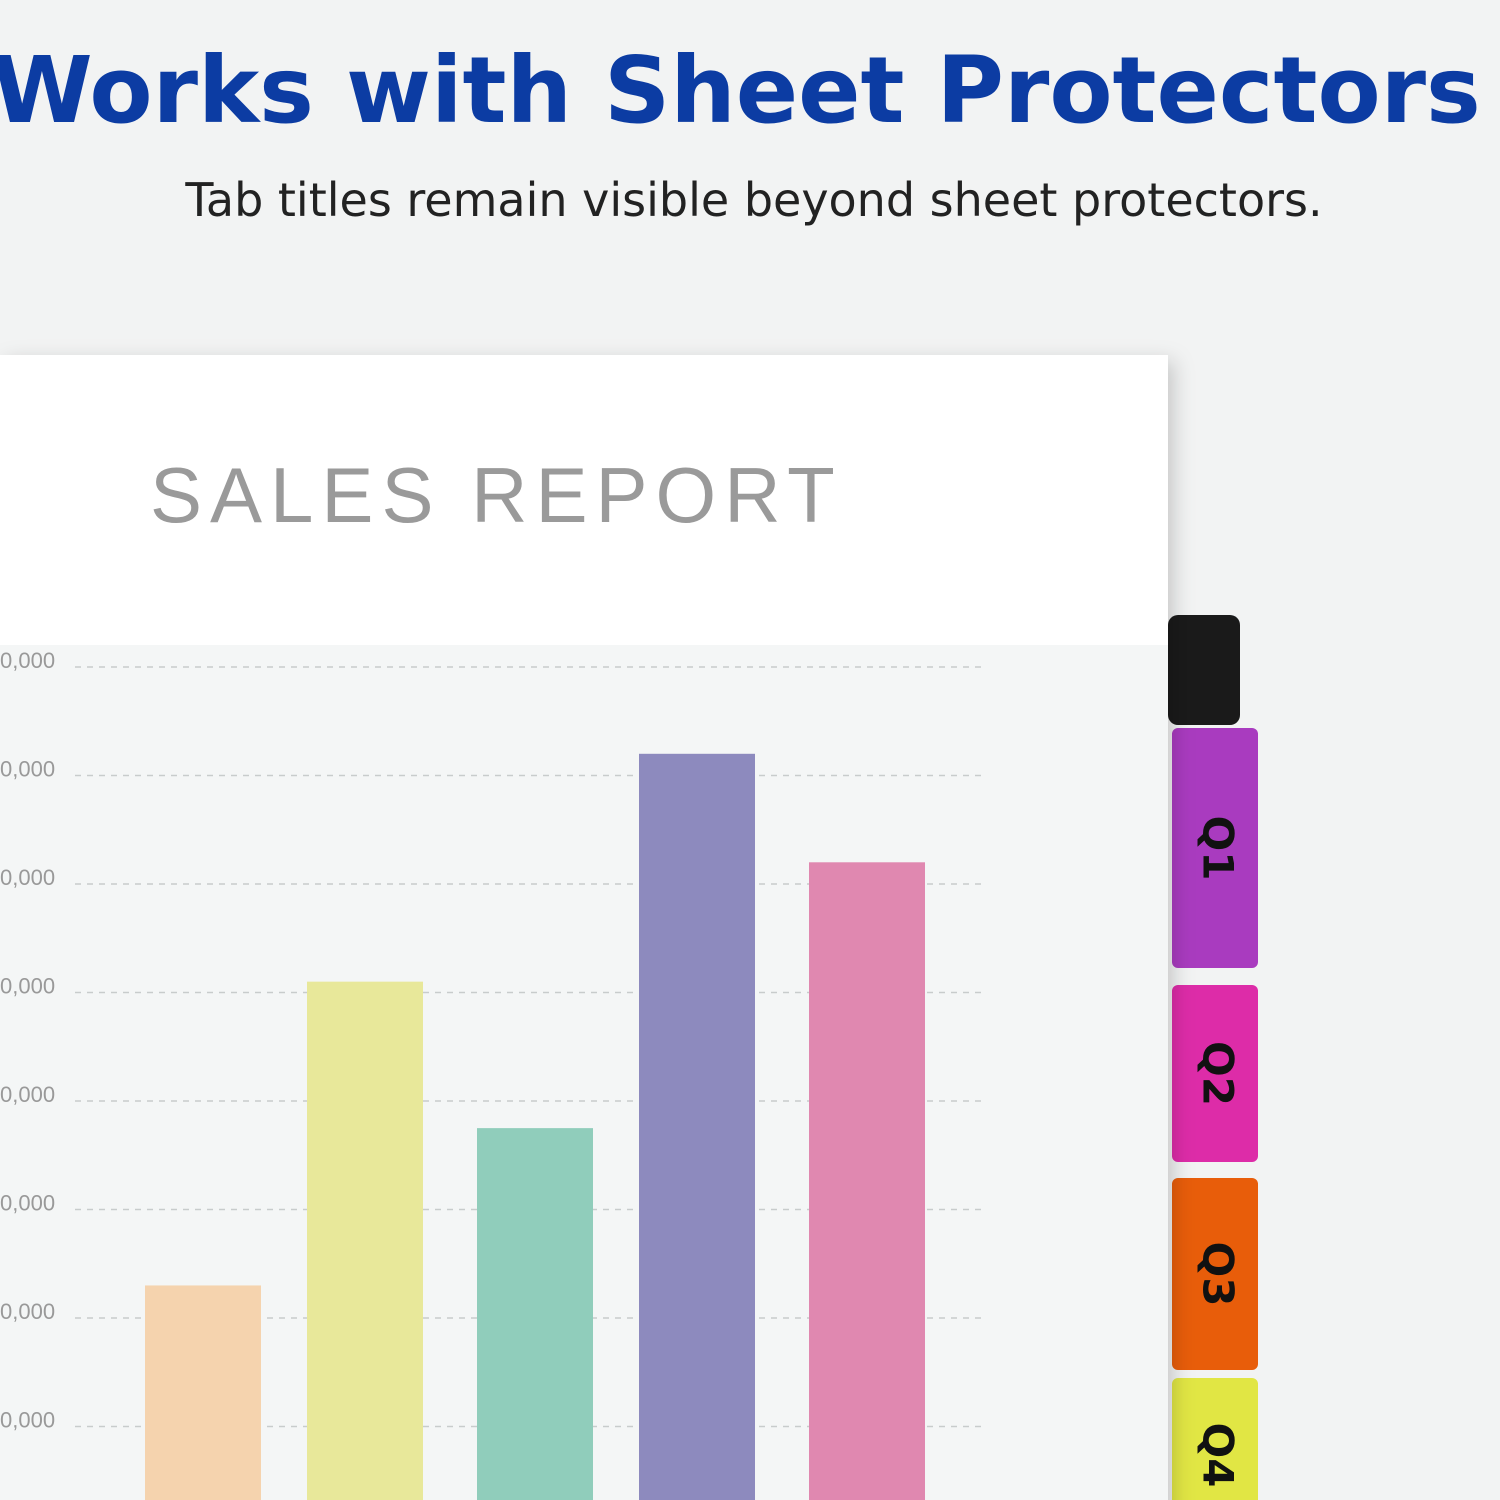 The image size is (1500, 1500). I want to click on report-title: SALES REPORT, so click(496, 495).